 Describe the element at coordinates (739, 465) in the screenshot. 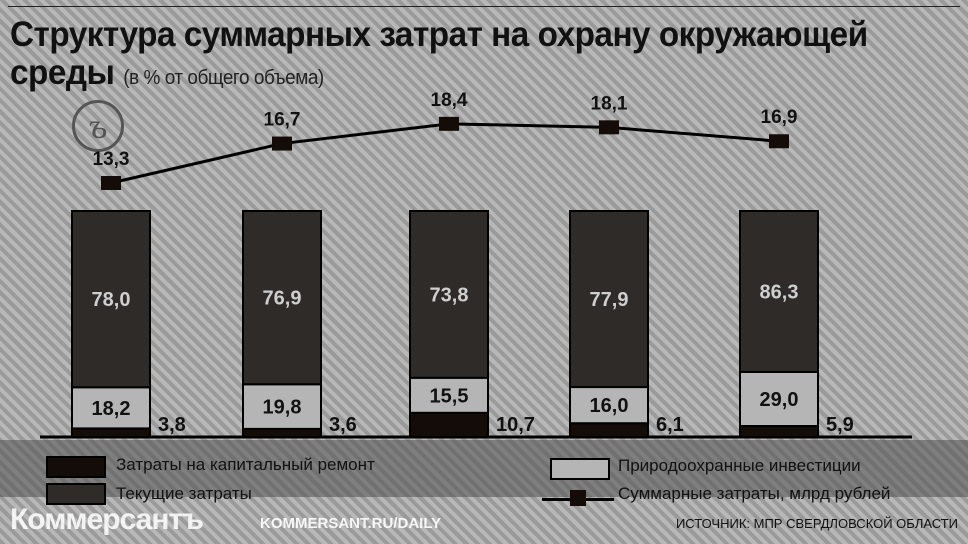

I see `legend-label-investment: Природоохранные инвестиции` at that location.